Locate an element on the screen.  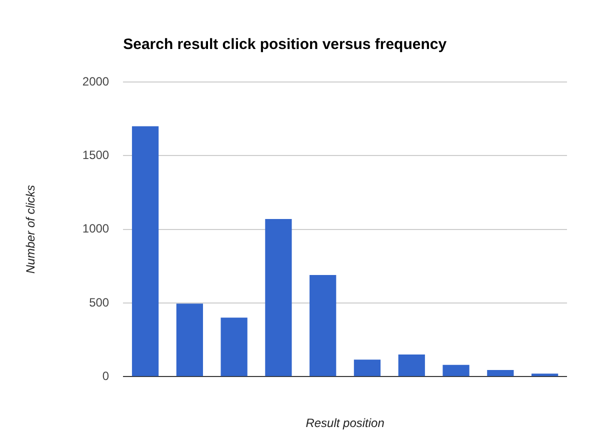
y-tick-label: 1500 is located at coordinates (96, 155).